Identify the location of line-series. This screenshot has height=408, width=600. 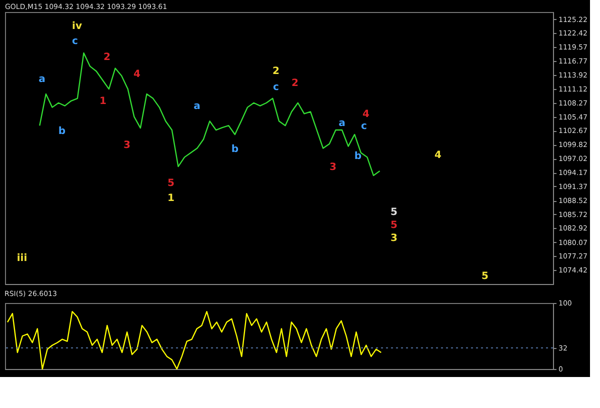
(194, 340).